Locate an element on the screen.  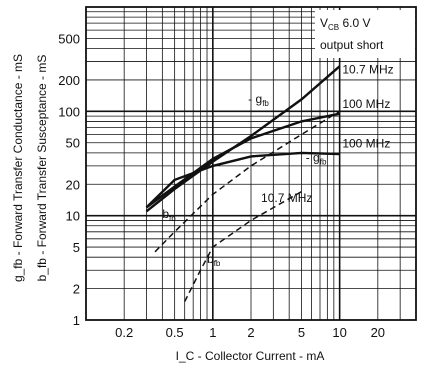
x-tick-label: 0.5 is located at coordinates (175, 332).